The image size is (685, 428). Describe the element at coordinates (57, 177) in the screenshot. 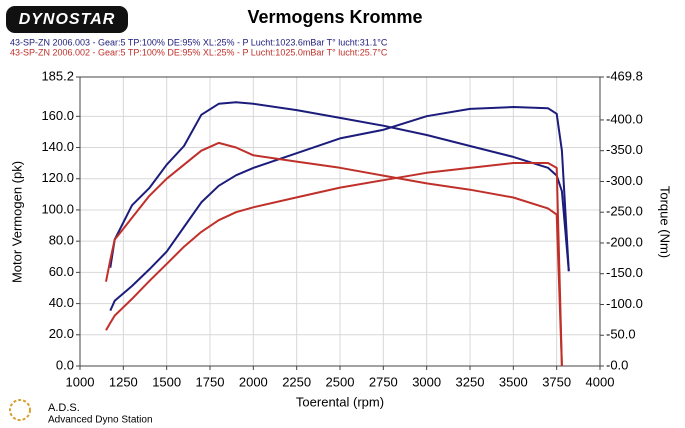

I see `y-tick-label: 120.0` at that location.